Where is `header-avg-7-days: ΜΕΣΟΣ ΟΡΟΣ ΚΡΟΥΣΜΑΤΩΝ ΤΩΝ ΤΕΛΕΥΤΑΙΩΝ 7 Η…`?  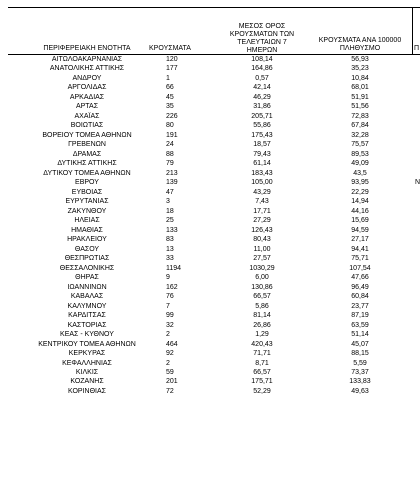 header-avg-7-days: ΜΕΣΟΣ ΟΡΟΣ ΚΡΟΥΣΜΑΤΩΝ ΤΩΝ ΤΕΛΕΥΤΑΙΩΝ 7 Η… is located at coordinates (262, 39).